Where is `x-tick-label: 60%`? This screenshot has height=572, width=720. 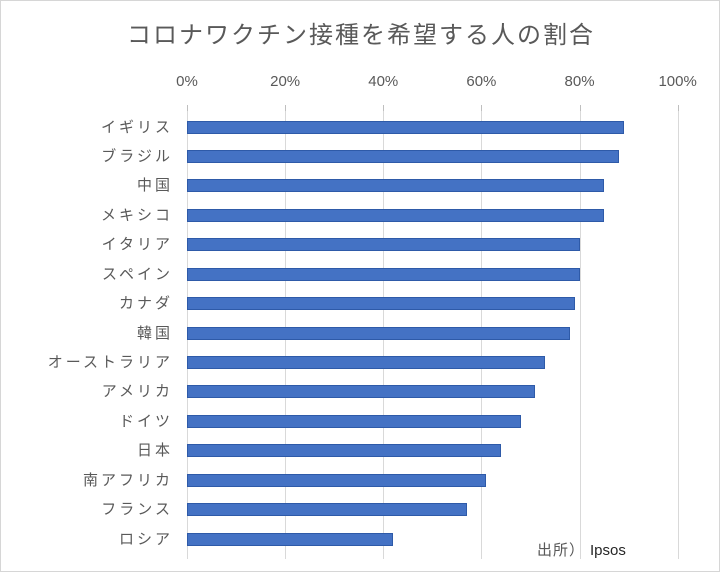 x-tick-label: 60% is located at coordinates (481, 81).